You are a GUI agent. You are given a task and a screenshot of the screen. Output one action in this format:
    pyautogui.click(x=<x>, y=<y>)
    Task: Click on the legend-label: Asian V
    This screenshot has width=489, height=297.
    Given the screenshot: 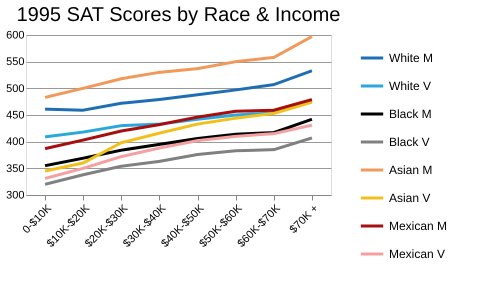 What is the action you would take?
    pyautogui.click(x=409, y=198)
    